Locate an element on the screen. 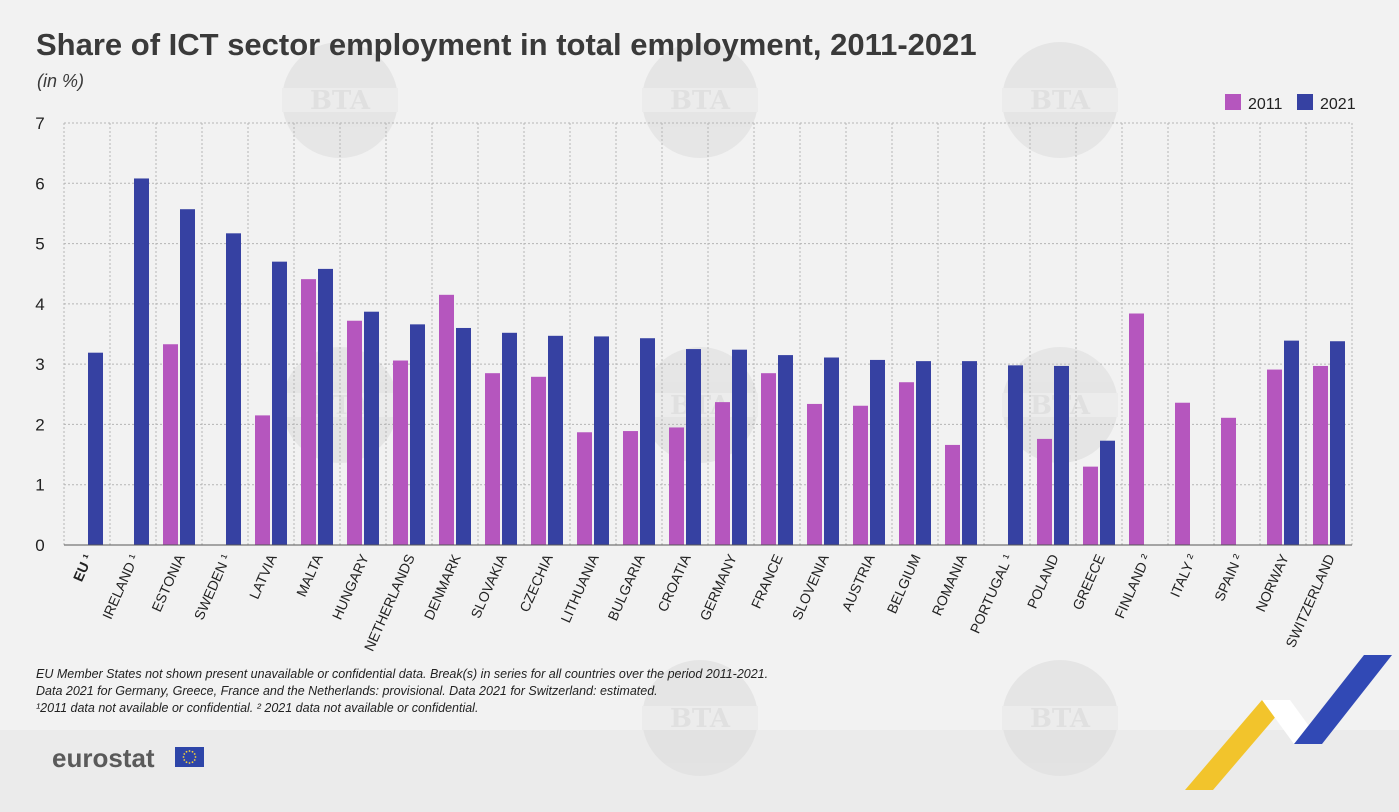 The height and width of the screenshot is (812, 1399). y-tick-label: 2 is located at coordinates (39, 424).